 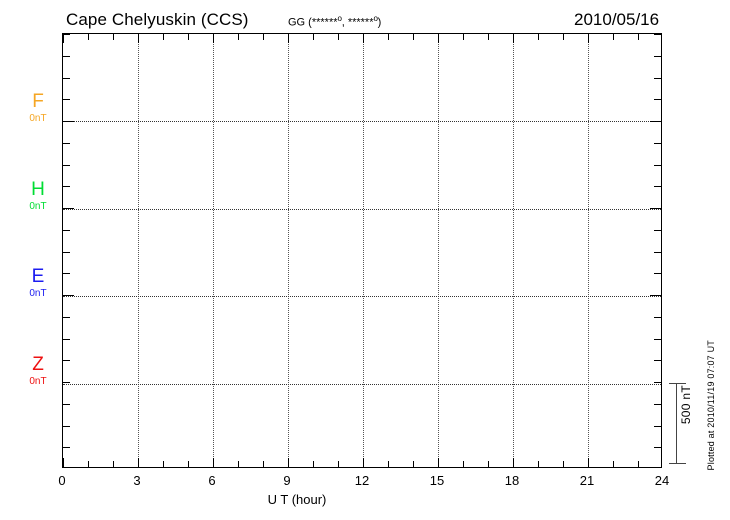 What do you see at coordinates (677, 463) in the screenshot?
I see `scale-bar-bottom-cap` at bounding box center [677, 463].